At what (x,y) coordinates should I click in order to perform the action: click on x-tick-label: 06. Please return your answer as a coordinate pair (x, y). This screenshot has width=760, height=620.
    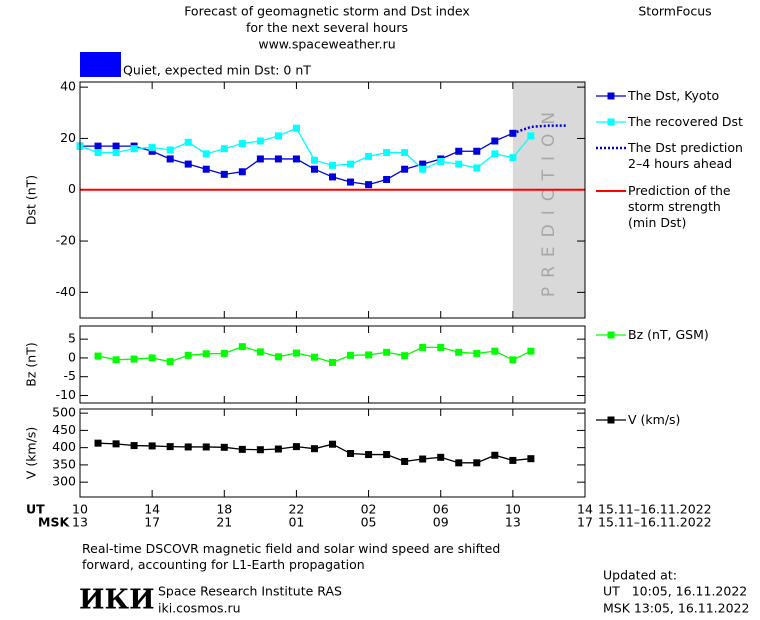
    Looking at the image, I should click on (441, 509).